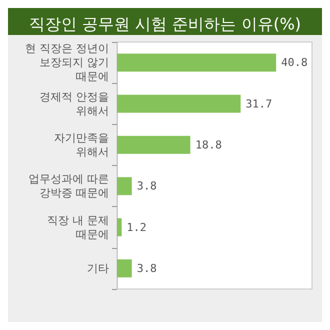  I want to click on y-tick-label: 직장 내 문제 때문에, so click(78, 227).